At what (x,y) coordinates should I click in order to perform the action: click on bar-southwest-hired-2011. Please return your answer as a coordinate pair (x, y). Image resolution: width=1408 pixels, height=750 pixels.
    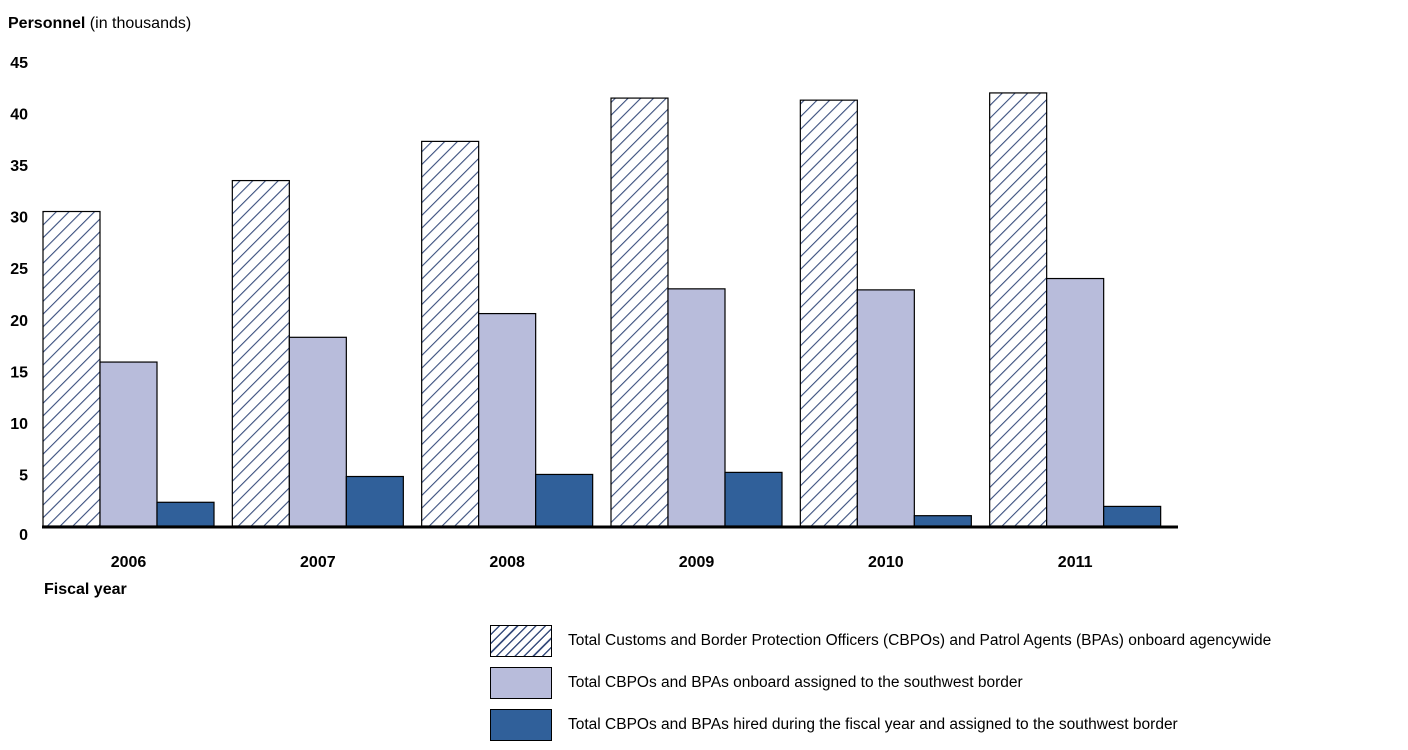
    Looking at the image, I should click on (1132, 516).